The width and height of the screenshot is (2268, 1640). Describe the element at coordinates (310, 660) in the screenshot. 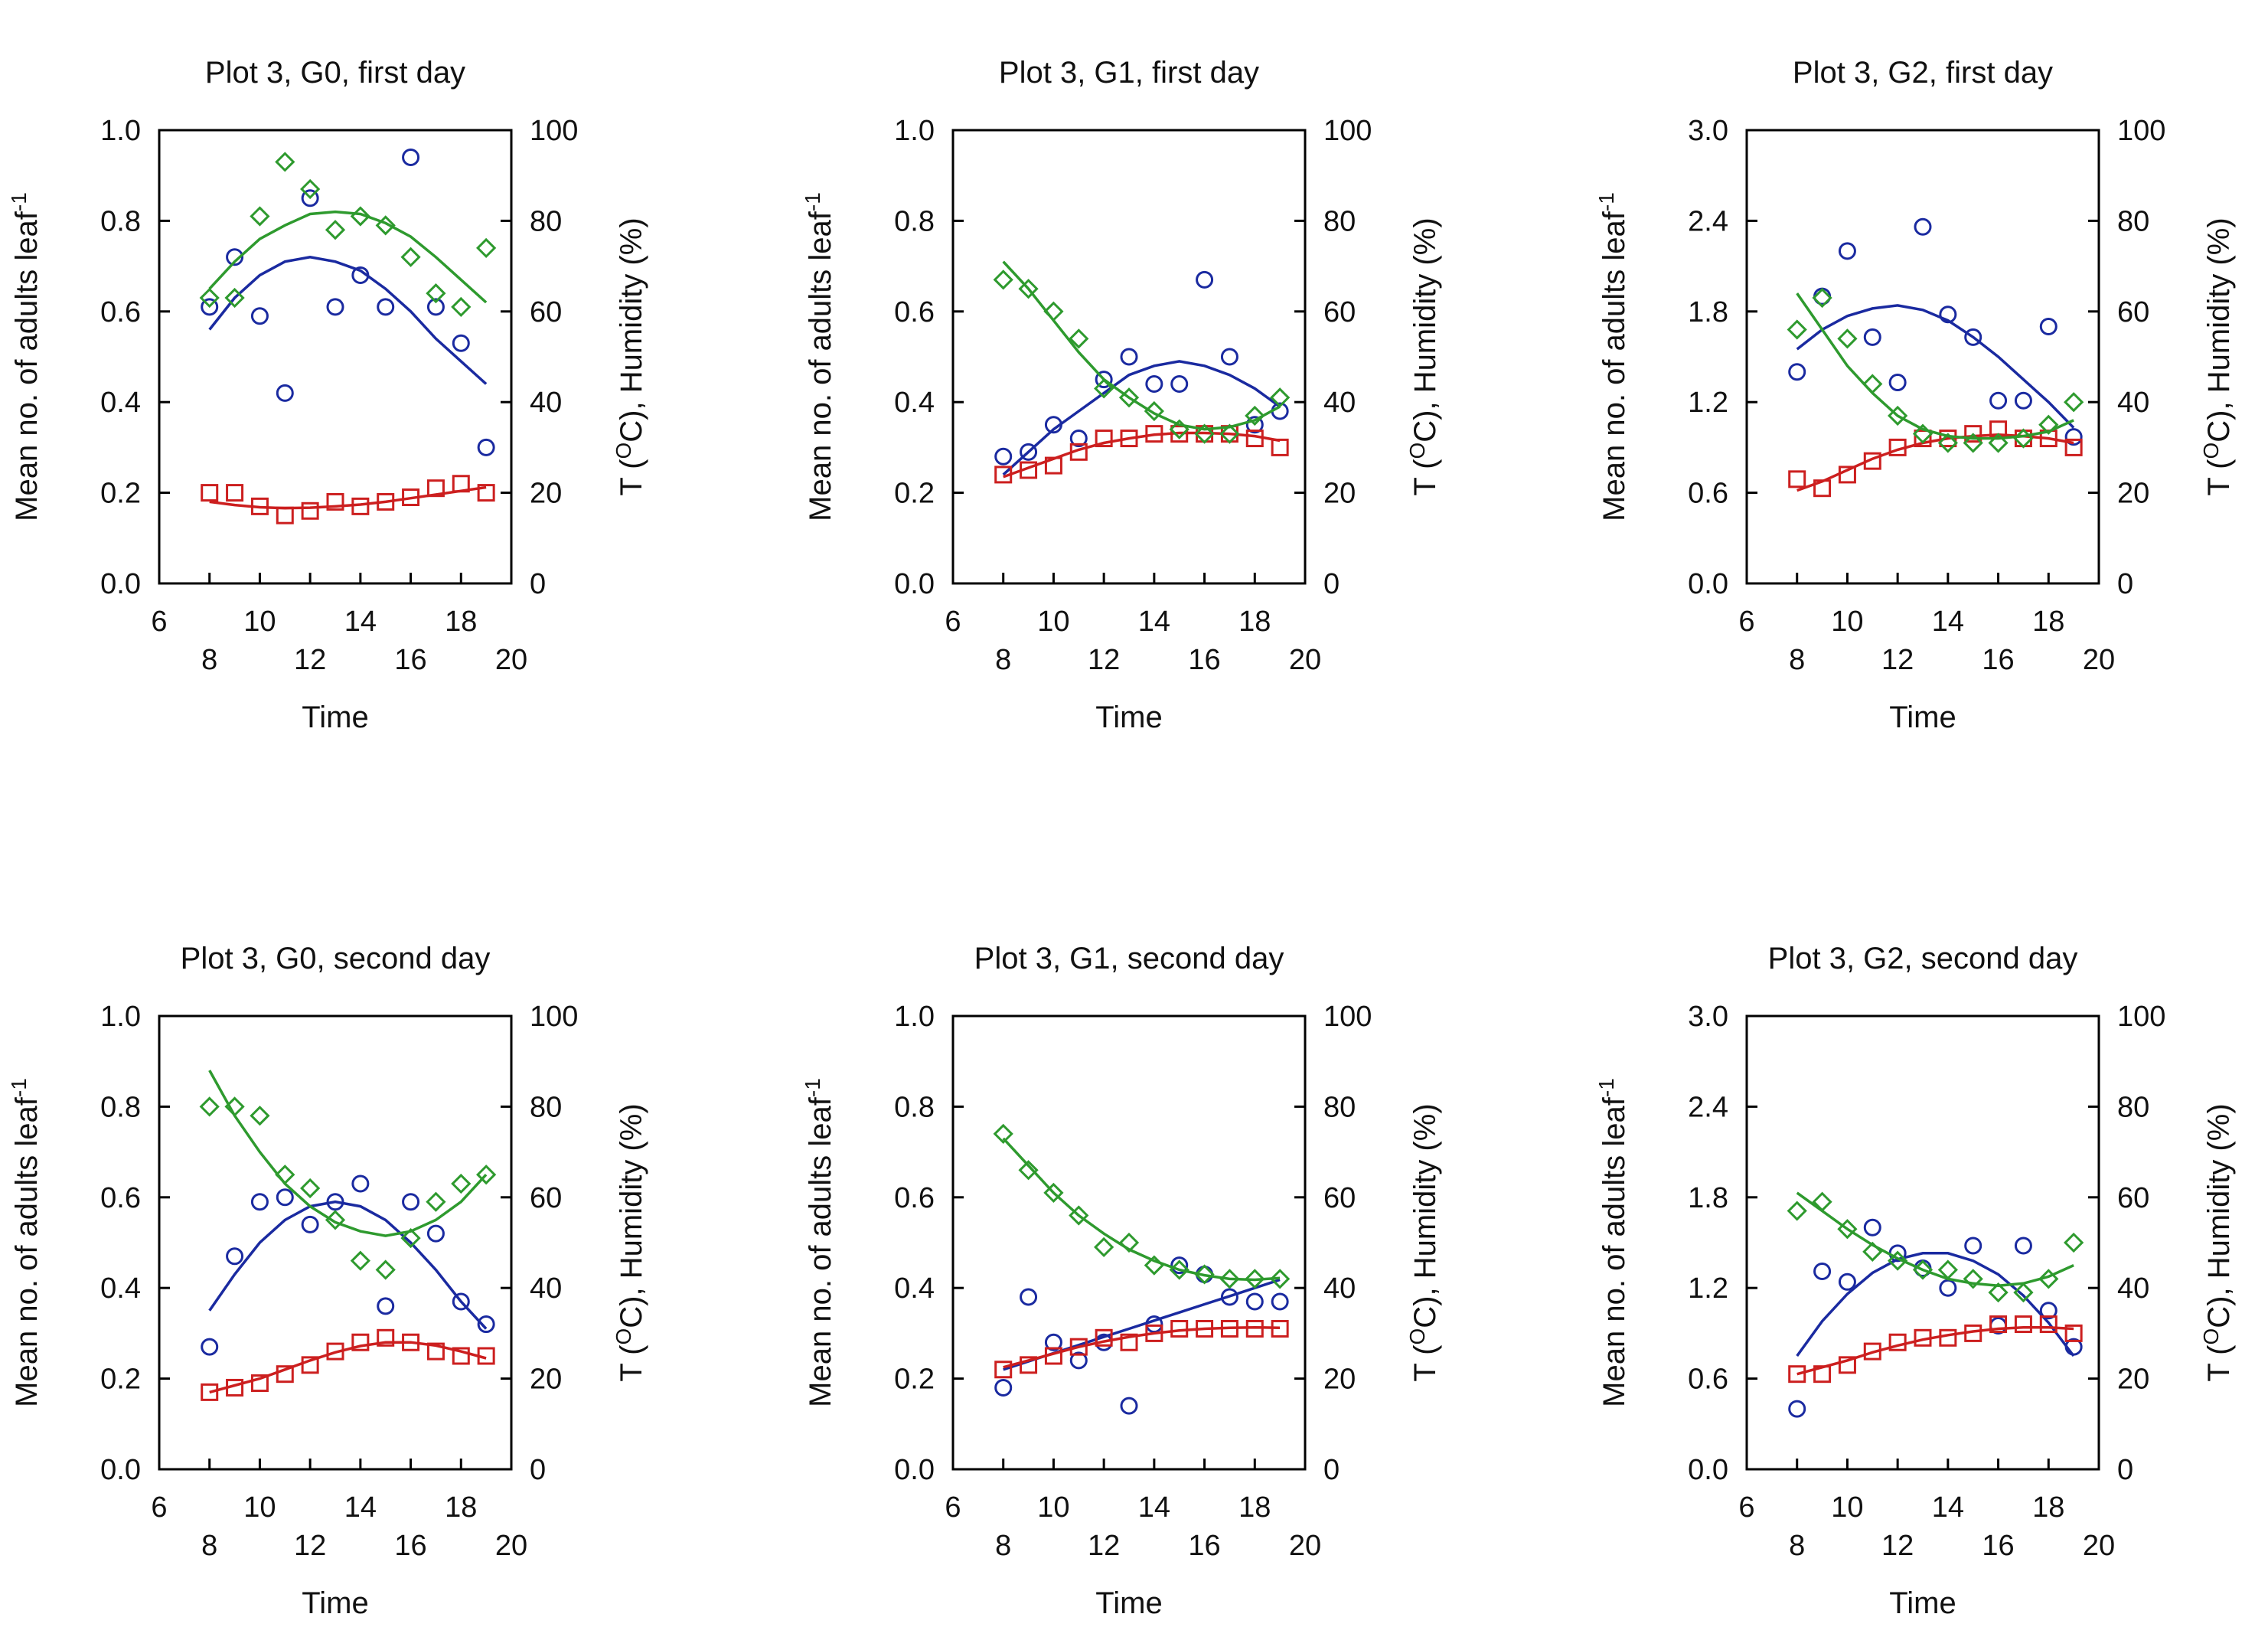

I see `x-tick-label: 12` at that location.